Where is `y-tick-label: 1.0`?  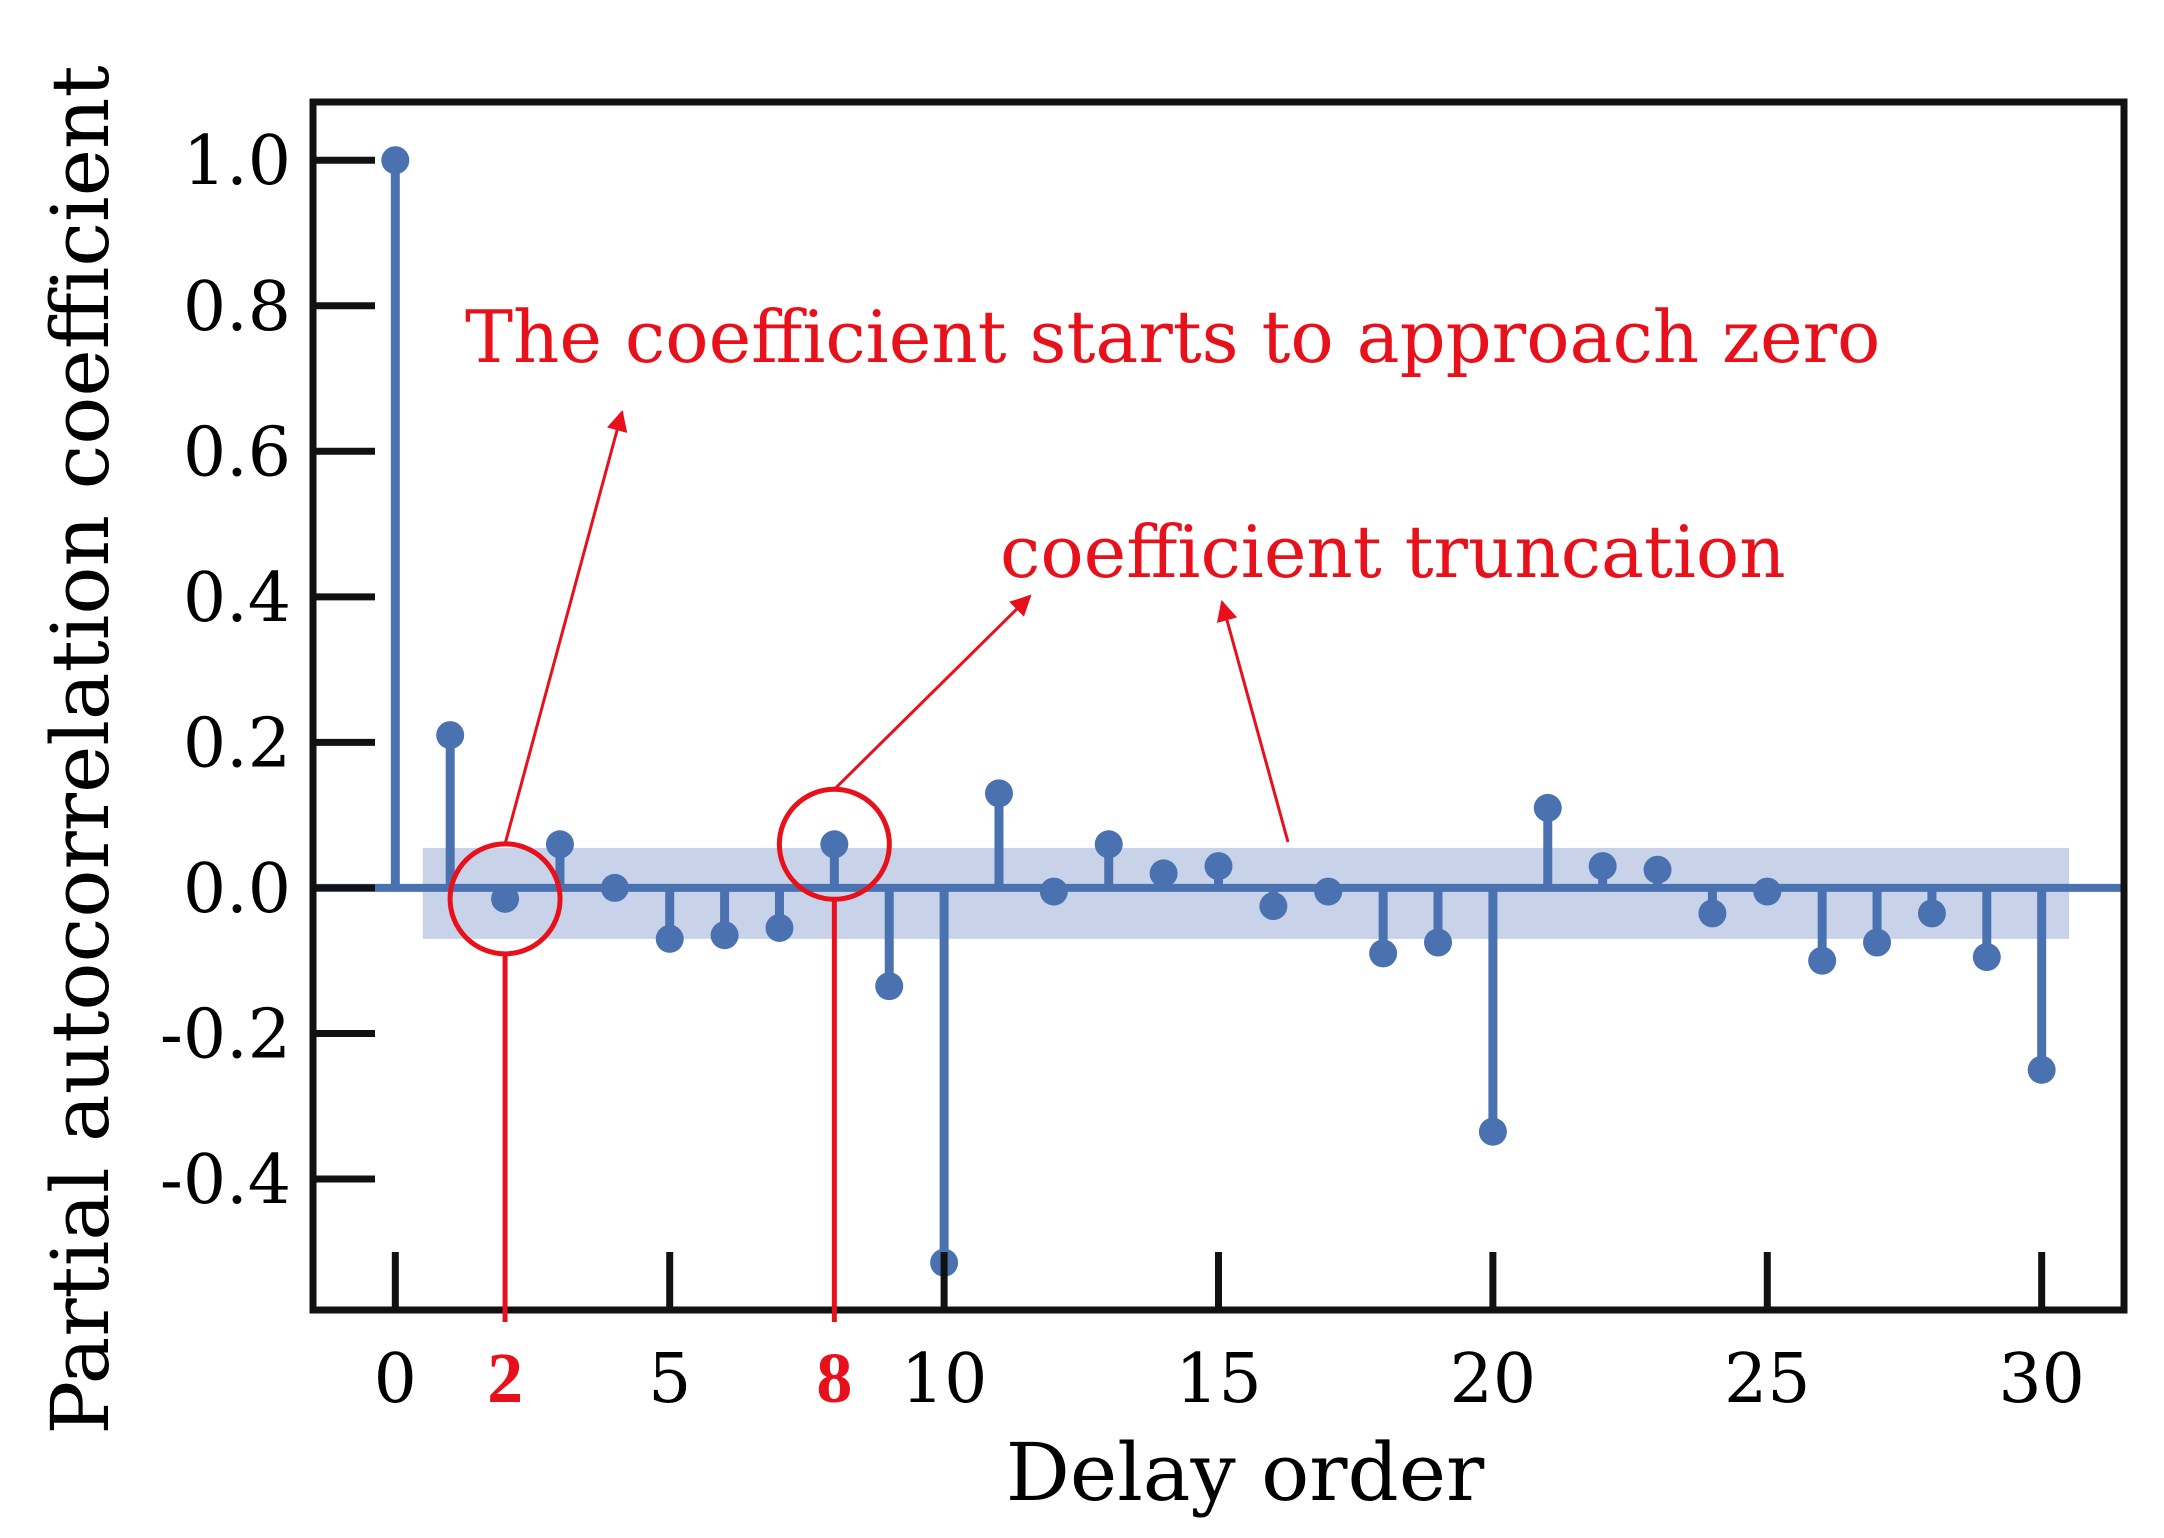
y-tick-label: 1.0 is located at coordinates (237, 161).